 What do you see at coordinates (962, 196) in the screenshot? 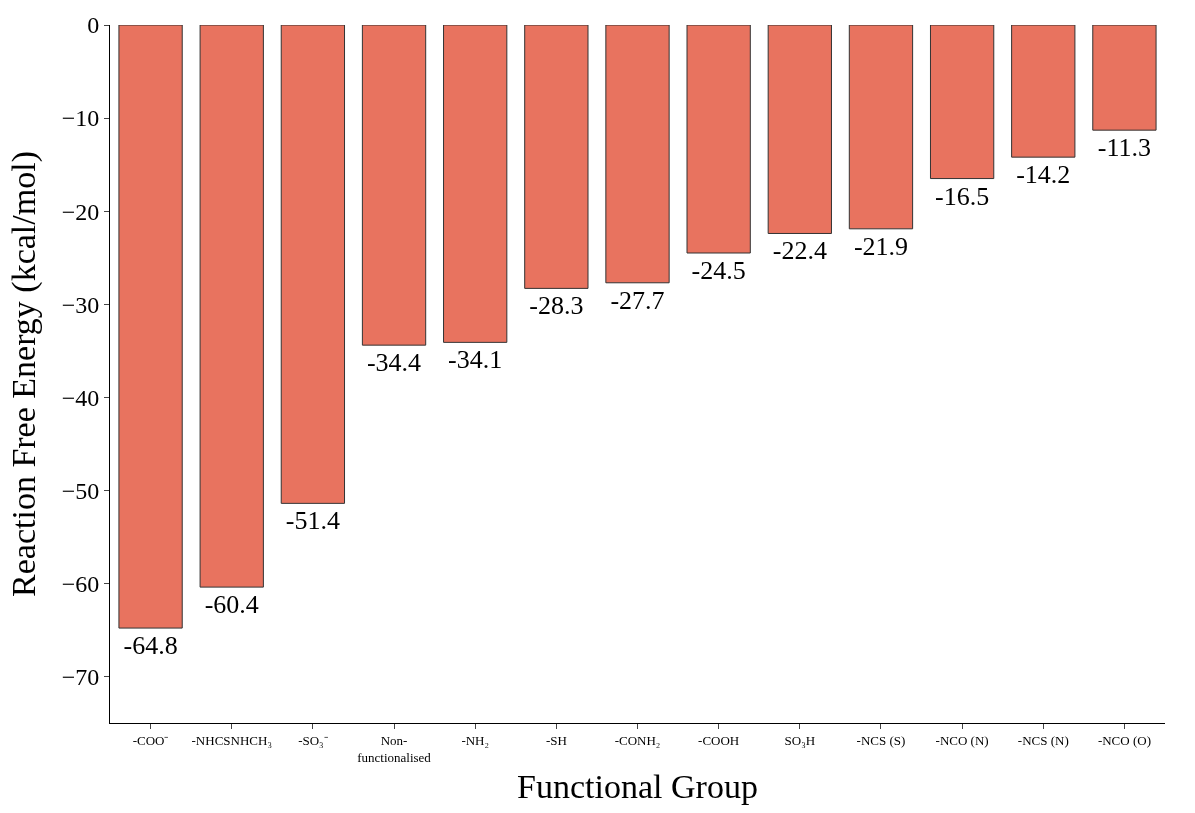
I see `data-label: -16.5` at bounding box center [962, 196].